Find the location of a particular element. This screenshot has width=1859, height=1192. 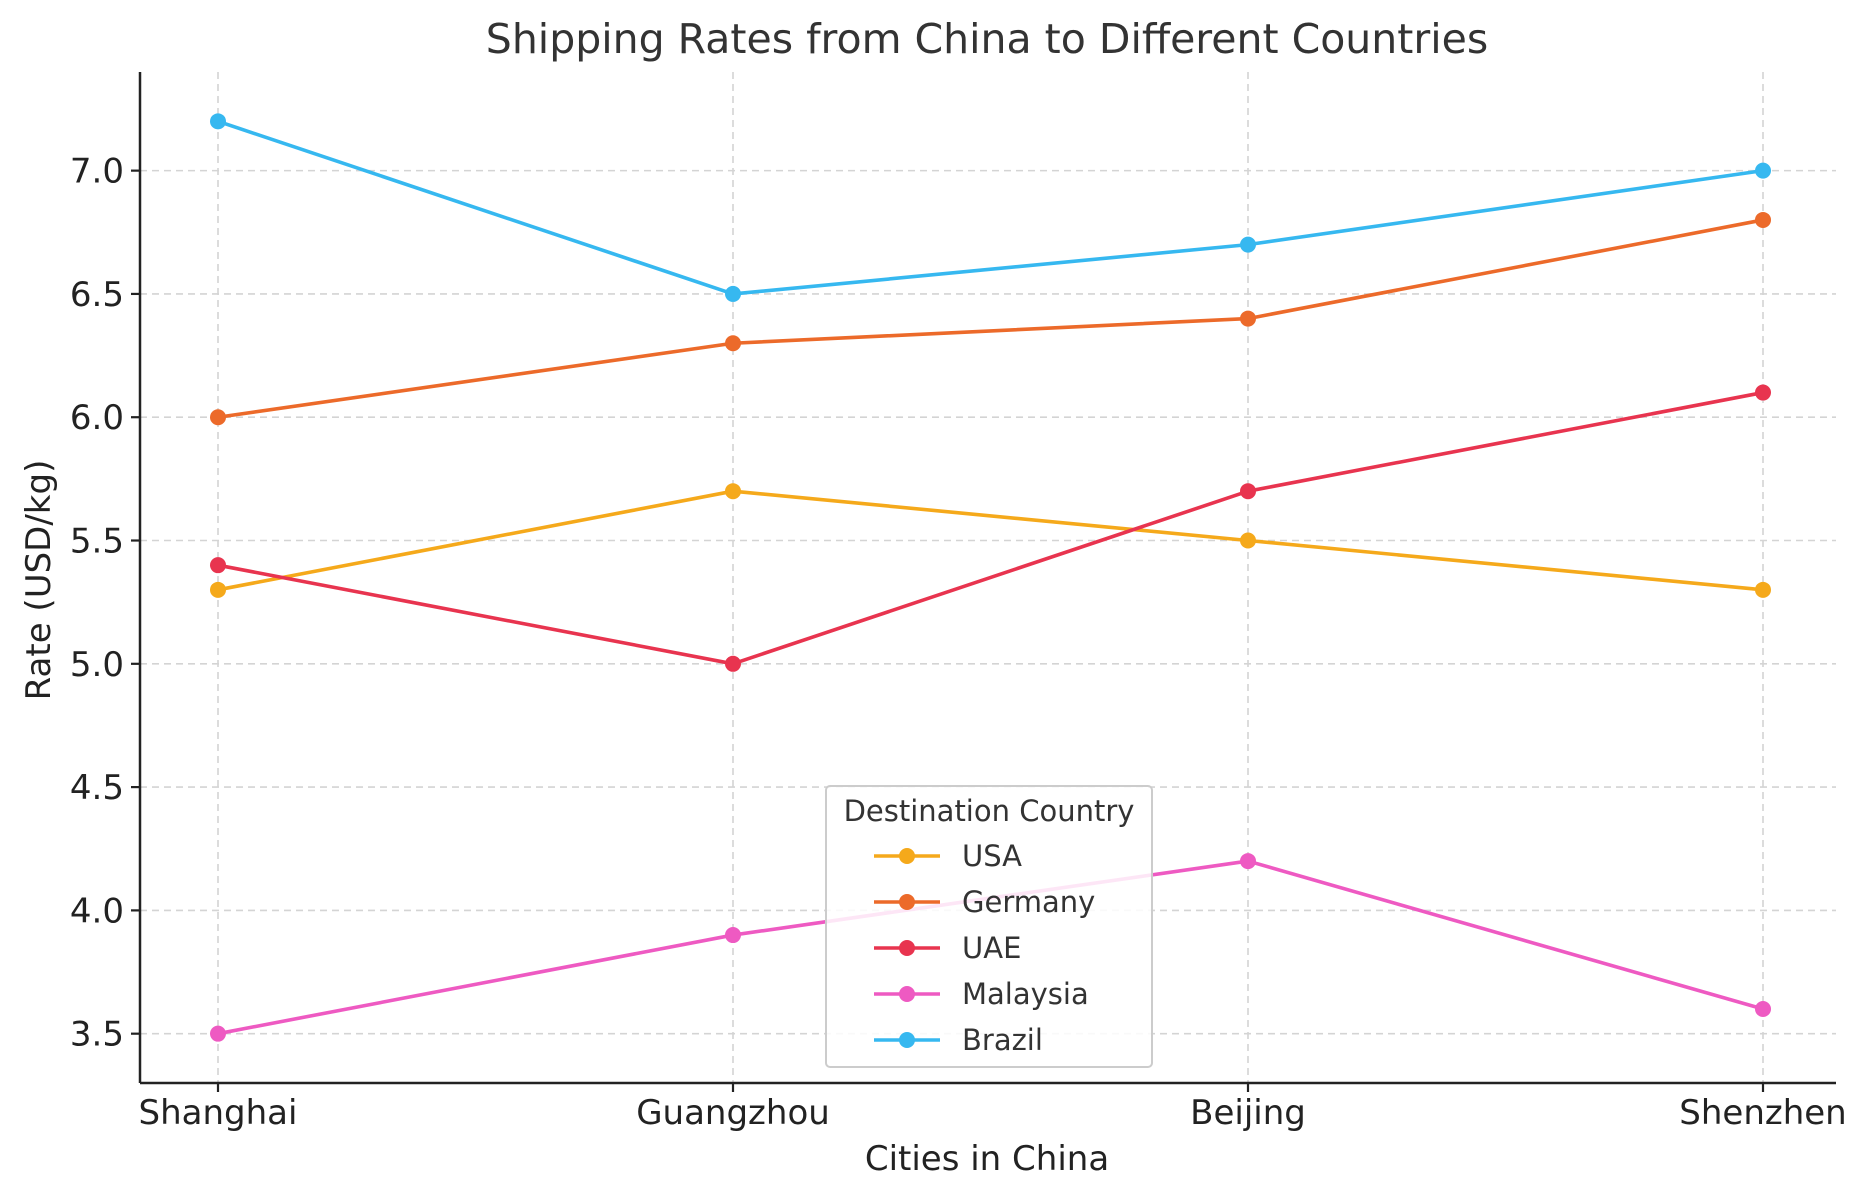

legend-item: USA is located at coordinates (948, 856).